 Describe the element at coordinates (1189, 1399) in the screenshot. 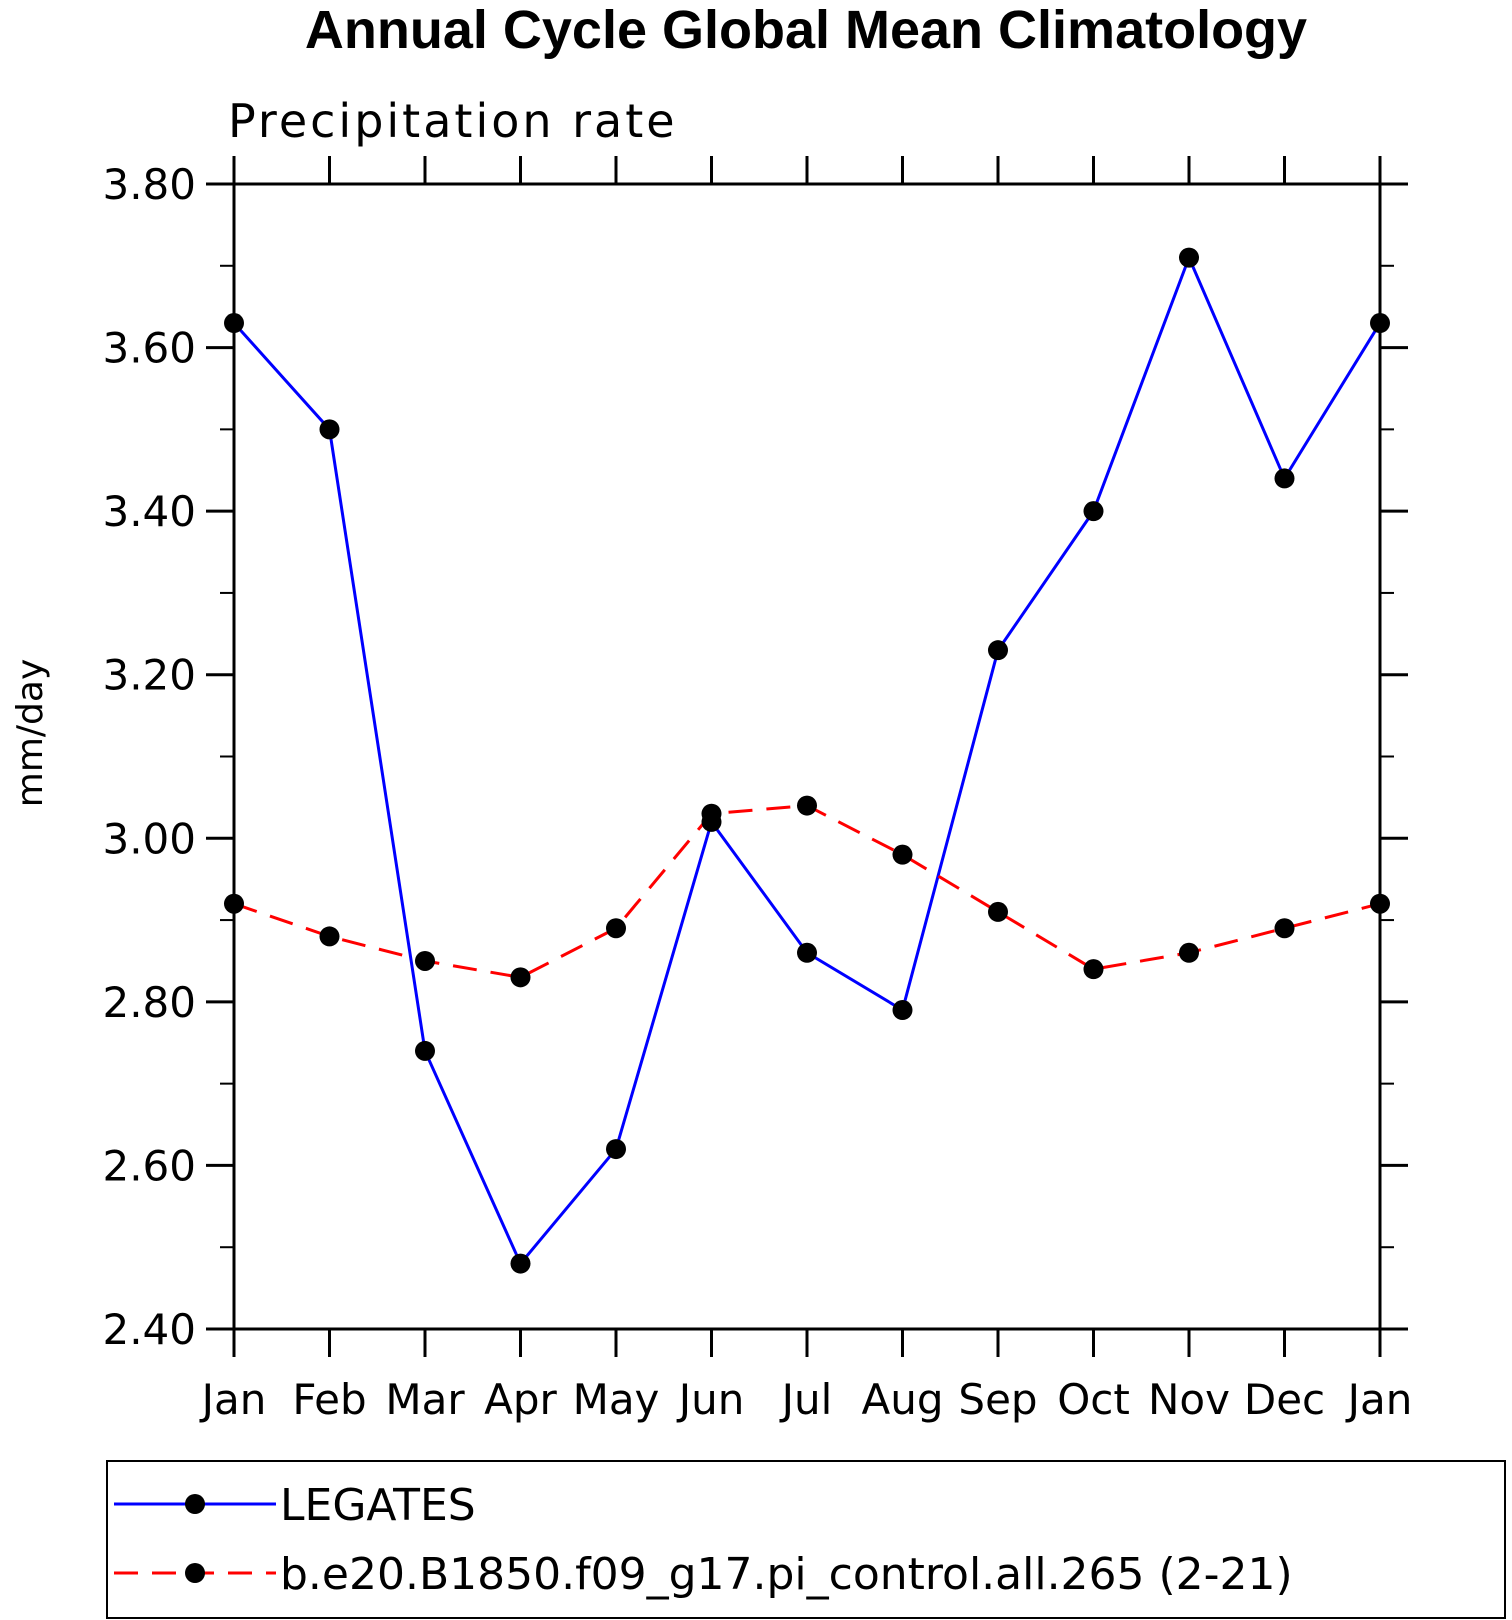

I see `x-tick-label: Nov` at that location.